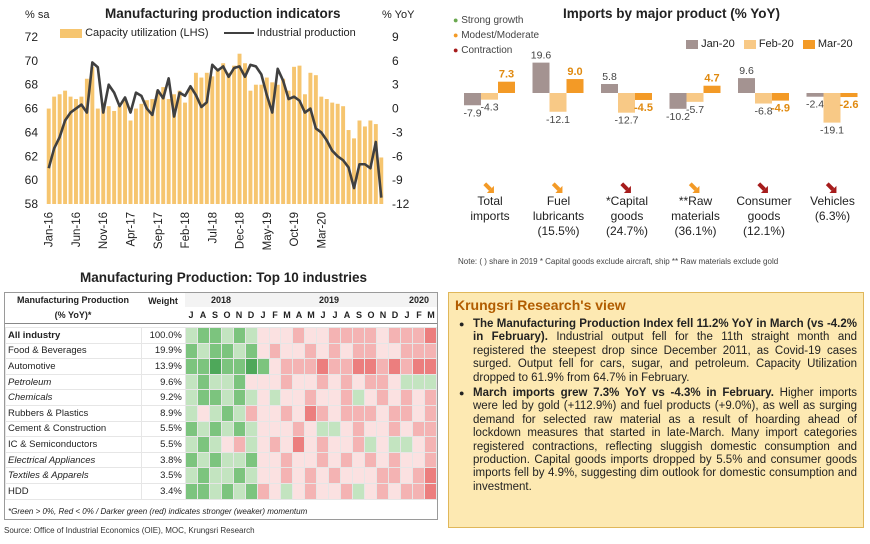 This screenshot has width=870, height=544. What do you see at coordinates (558, 120) in the screenshot?
I see `import-data-label: -12.1` at bounding box center [558, 120].